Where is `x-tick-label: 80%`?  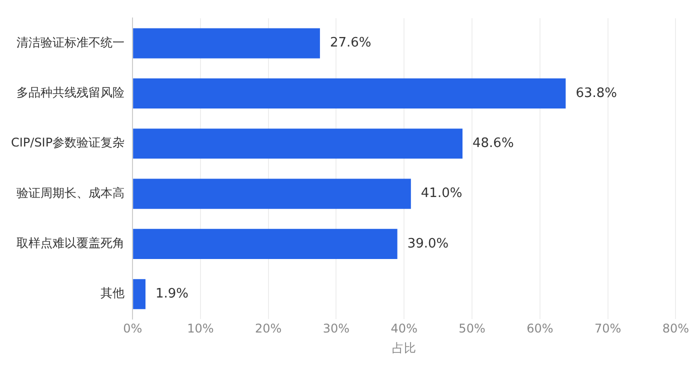 x-tick-label: 80% is located at coordinates (675, 329).